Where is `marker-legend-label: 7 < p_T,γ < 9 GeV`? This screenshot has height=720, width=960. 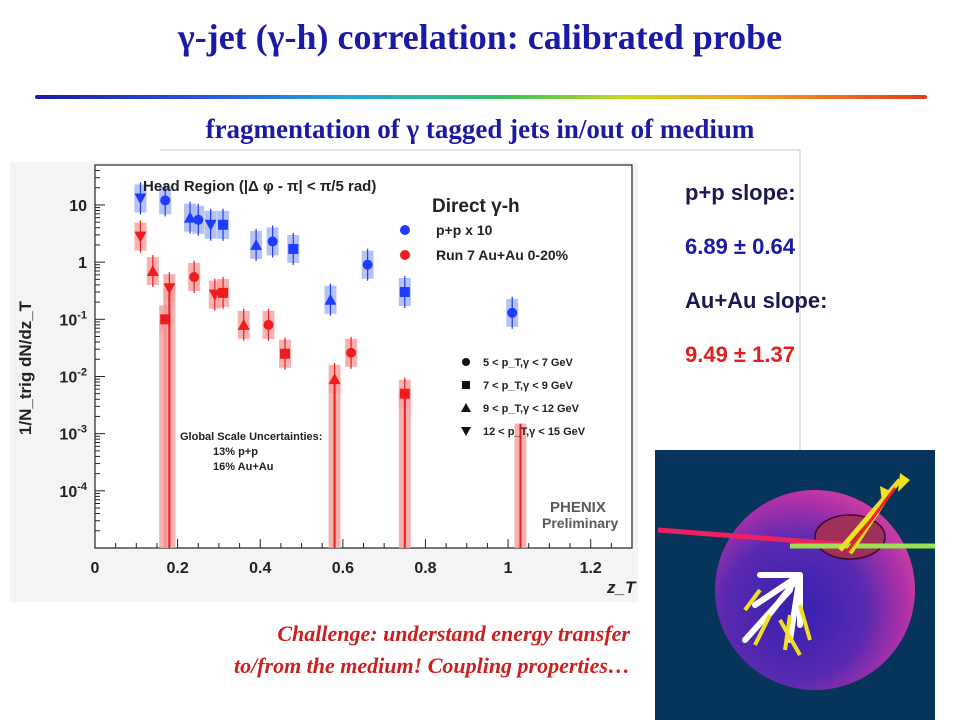
marker-legend-label: 7 < p_T,γ < 9 GeV is located at coordinates (528, 386).